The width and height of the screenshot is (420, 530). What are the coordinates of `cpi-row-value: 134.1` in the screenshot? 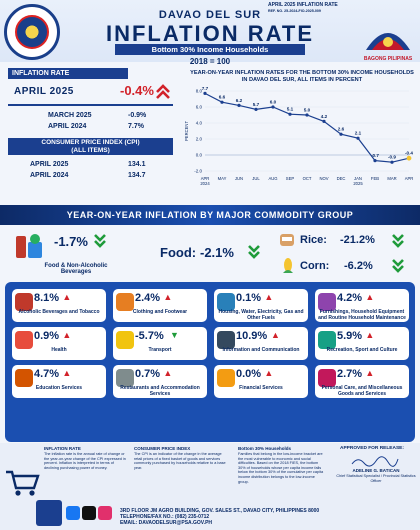 It's located at (137, 164).